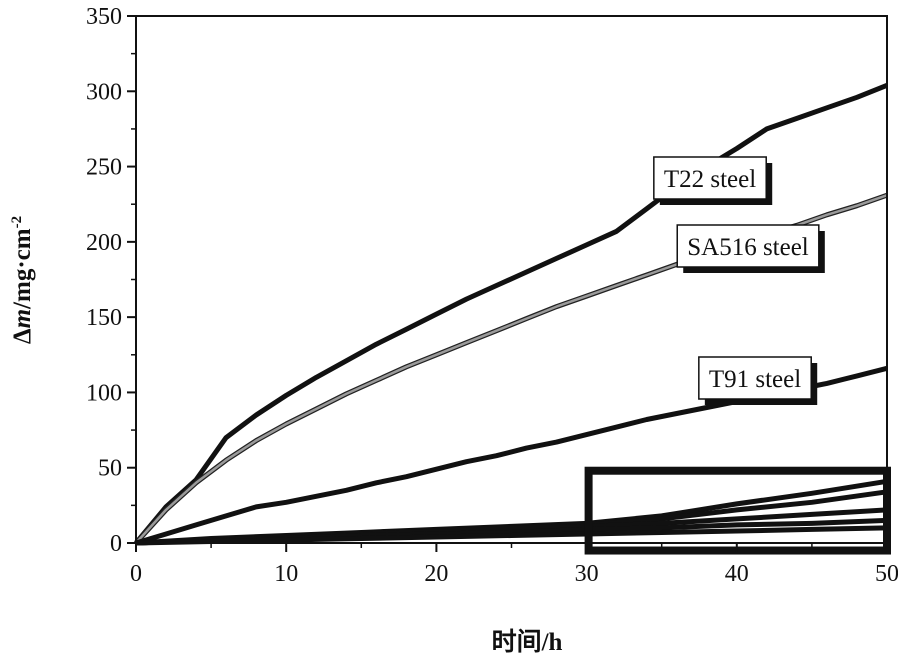  What do you see at coordinates (22, 336) in the screenshot?
I see `y-axis-delta: Δ` at bounding box center [22, 336].